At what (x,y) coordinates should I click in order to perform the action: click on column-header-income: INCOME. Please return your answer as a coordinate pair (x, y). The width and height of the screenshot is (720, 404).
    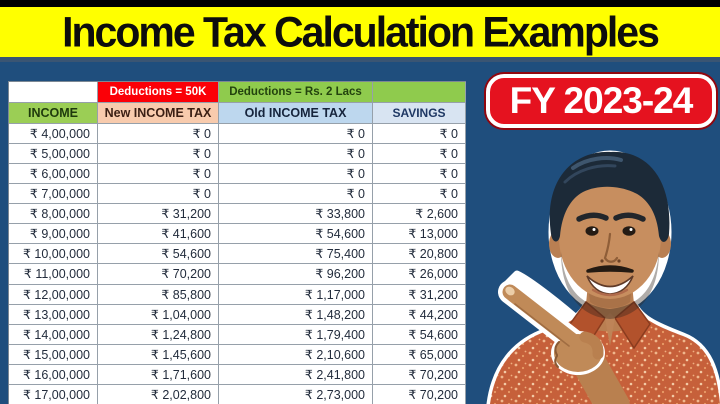
    Looking at the image, I should click on (53, 113).